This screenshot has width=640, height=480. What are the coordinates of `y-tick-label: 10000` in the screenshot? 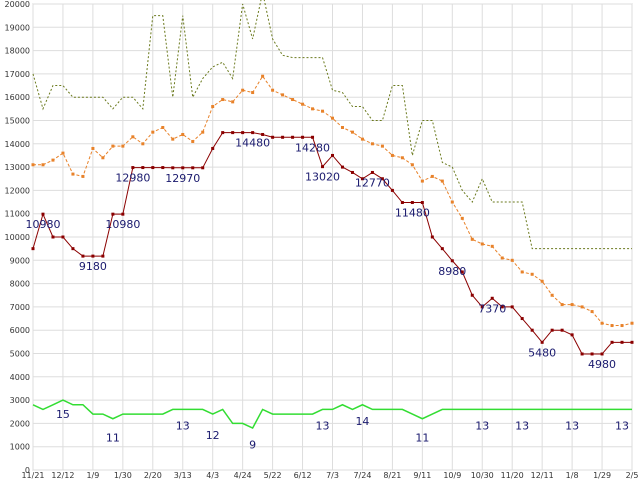 It's located at (17, 237).